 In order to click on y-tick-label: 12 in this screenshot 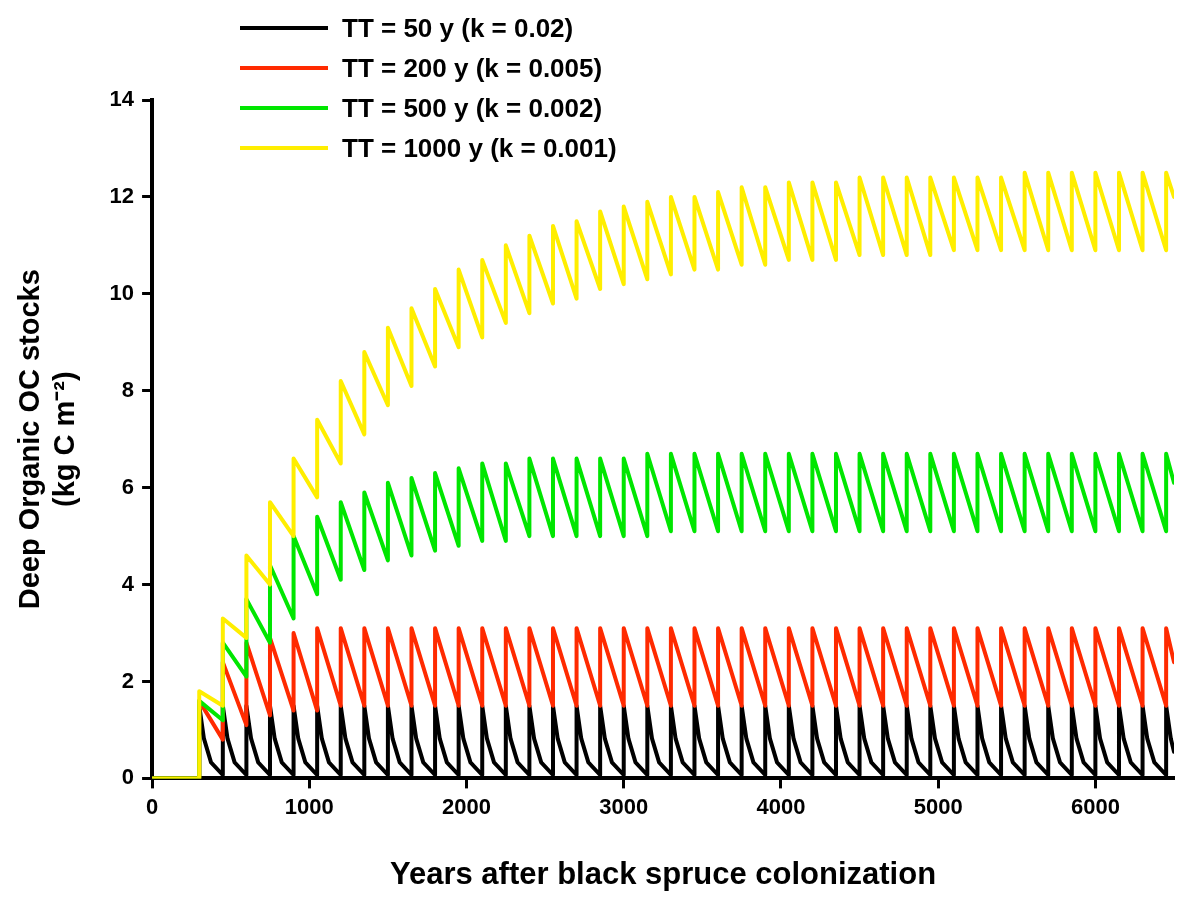, I will do `click(122, 195)`.